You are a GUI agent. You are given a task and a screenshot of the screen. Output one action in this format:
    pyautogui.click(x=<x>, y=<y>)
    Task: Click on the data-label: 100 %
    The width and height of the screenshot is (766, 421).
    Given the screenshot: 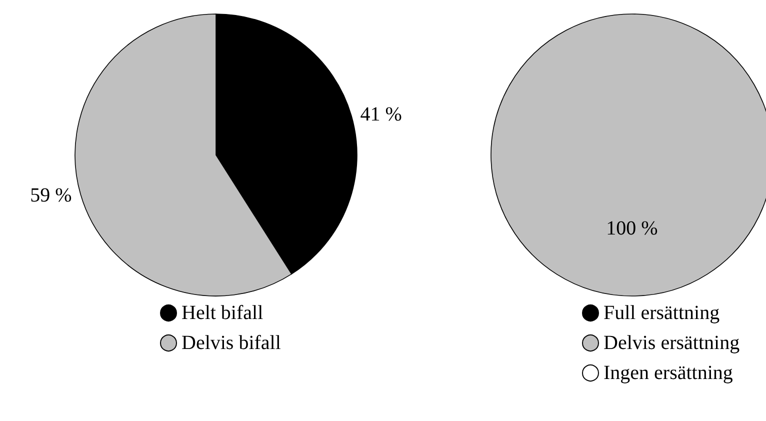 What is the action you would take?
    pyautogui.click(x=632, y=229)
    